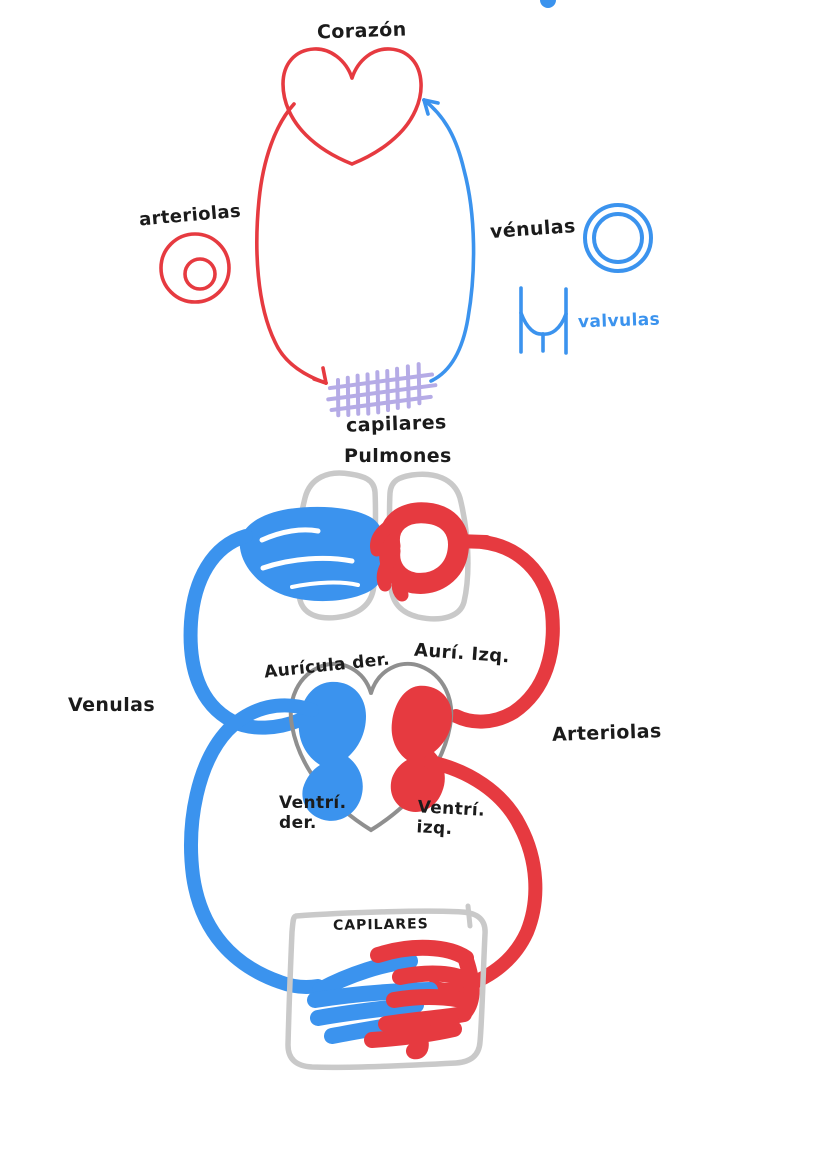  Describe the element at coordinates (380, 925) in the screenshot. I see `capillaries-label-bottom: CAPILARES` at that location.